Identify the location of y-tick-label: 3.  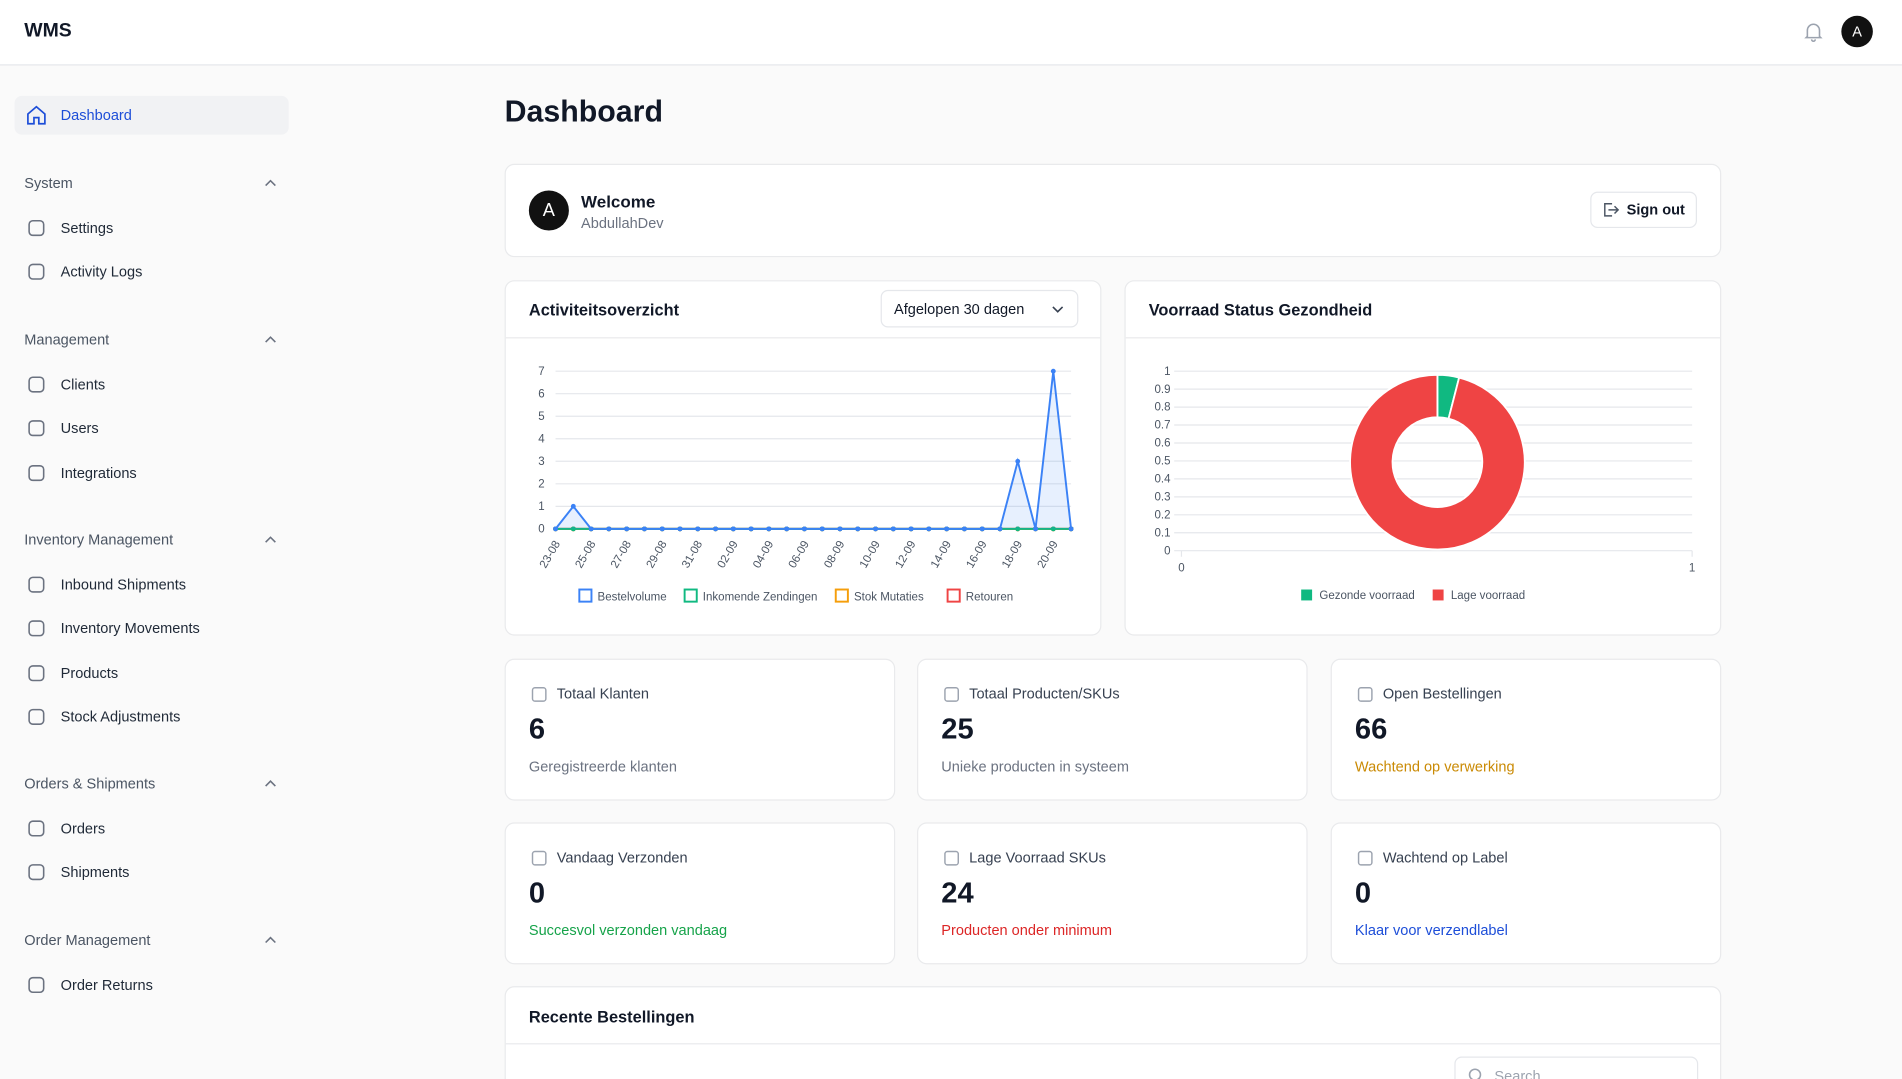
(541, 462).